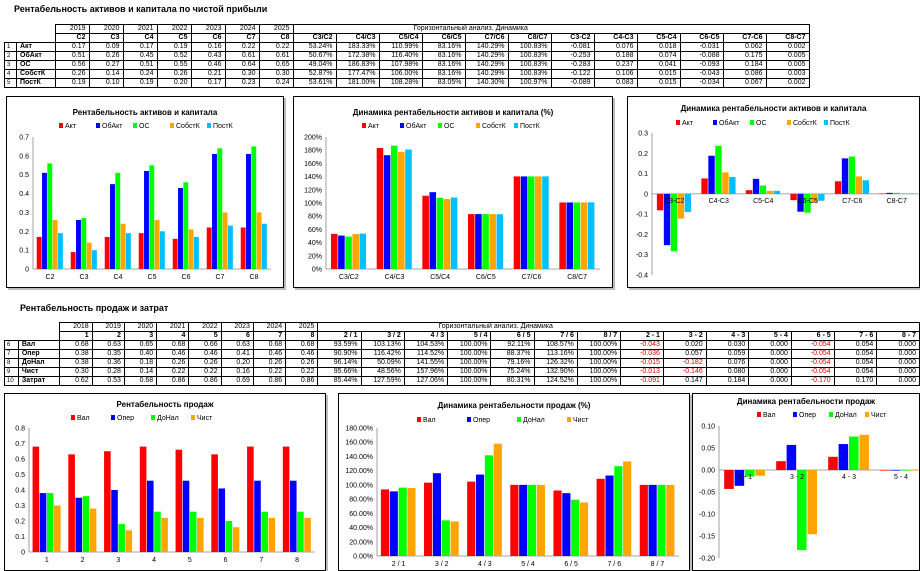 Image resolution: width=920 pixels, height=571 pixels. What do you see at coordinates (701, 47) in the screenshot?
I see `diff-cell: -0.031` at bounding box center [701, 47].